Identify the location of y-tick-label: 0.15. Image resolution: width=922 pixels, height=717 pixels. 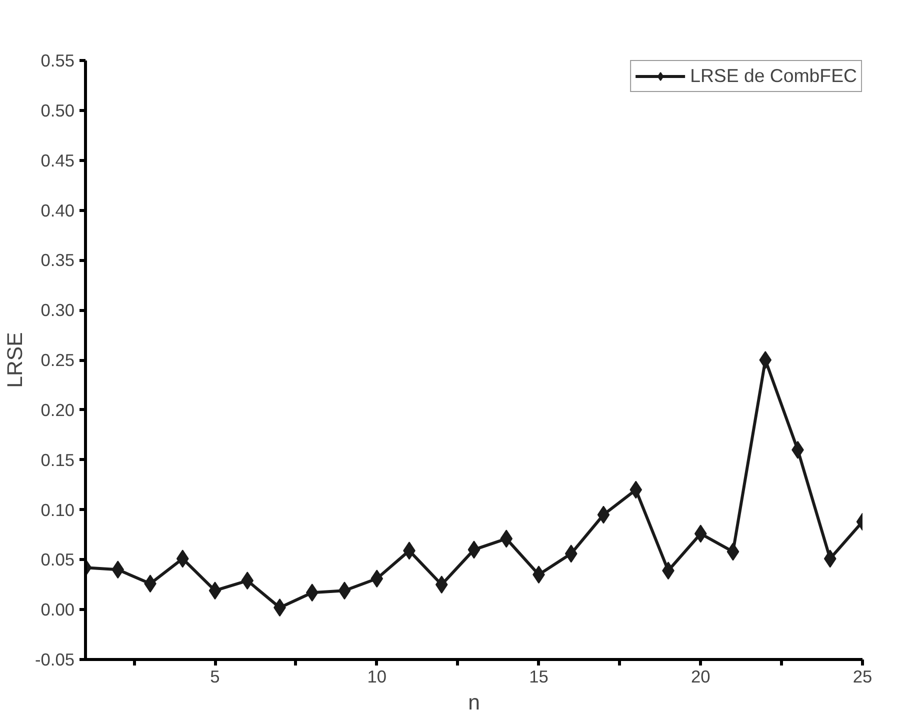
(57, 460).